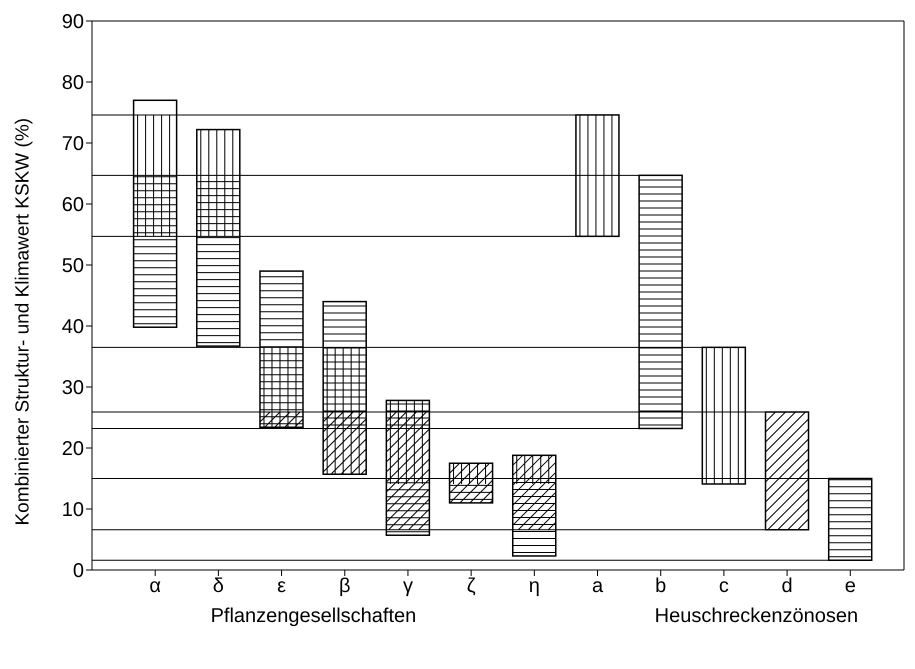 The width and height of the screenshot is (915, 669). I want to click on y-tick-label: 80, so click(73, 83).